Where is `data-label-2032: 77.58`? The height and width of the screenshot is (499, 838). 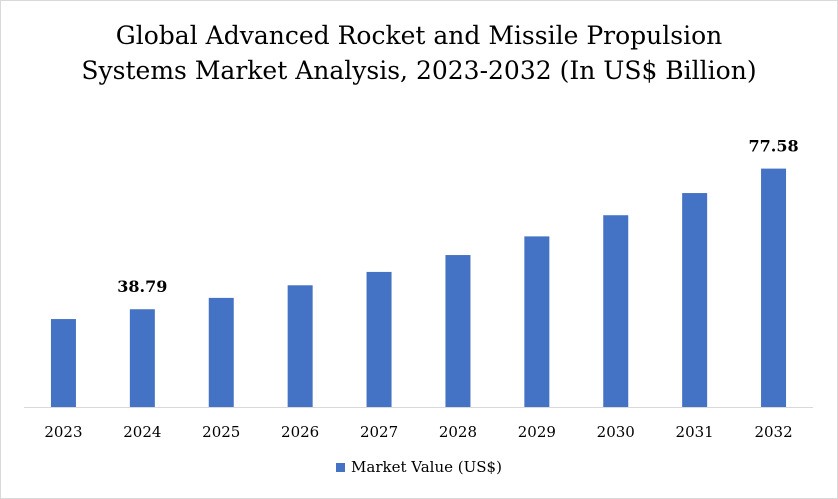
data-label-2032: 77.58 is located at coordinates (773, 146).